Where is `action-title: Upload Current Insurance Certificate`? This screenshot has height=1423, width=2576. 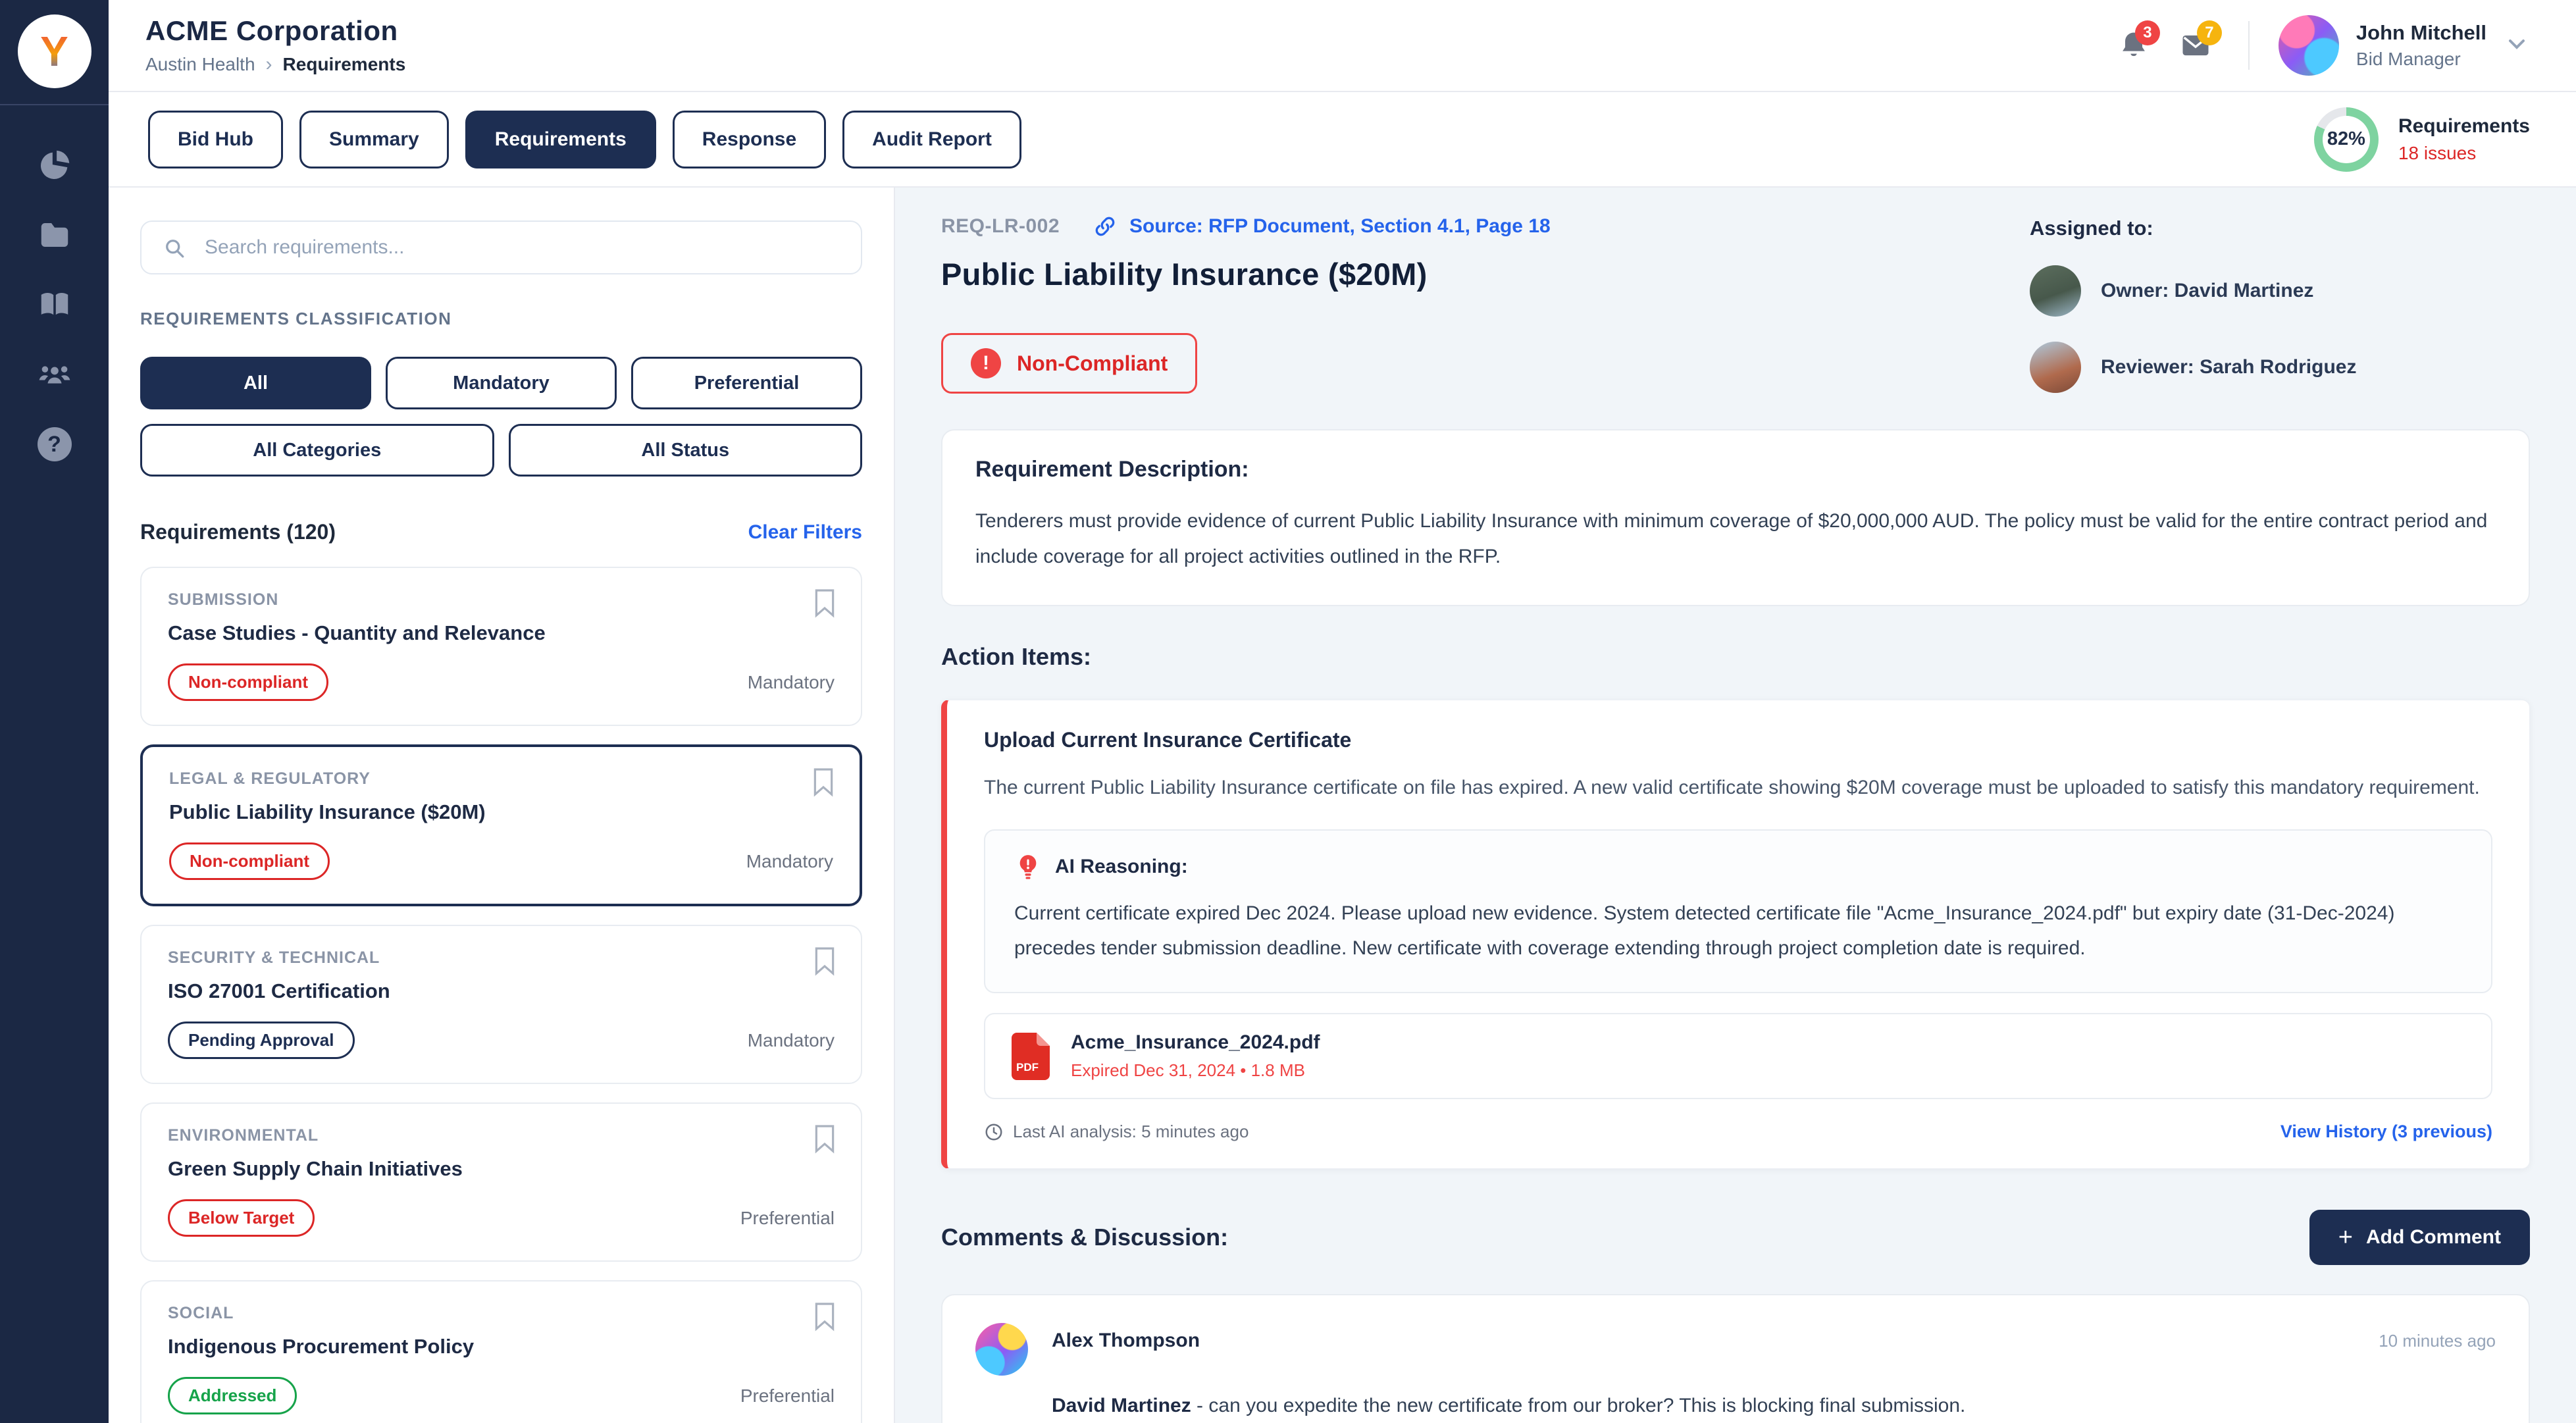 action-title: Upload Current Insurance Certificate is located at coordinates (1168, 740).